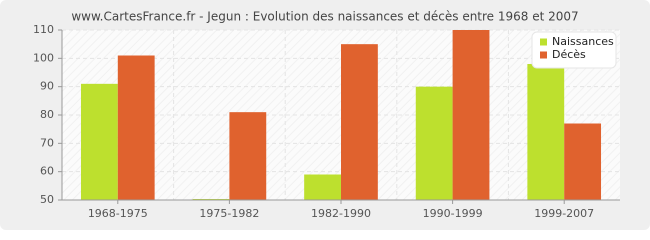 The height and width of the screenshot is (240, 650). Describe the element at coordinates (118, 213) in the screenshot. I see `x-tick-label: 1968-1975` at that location.